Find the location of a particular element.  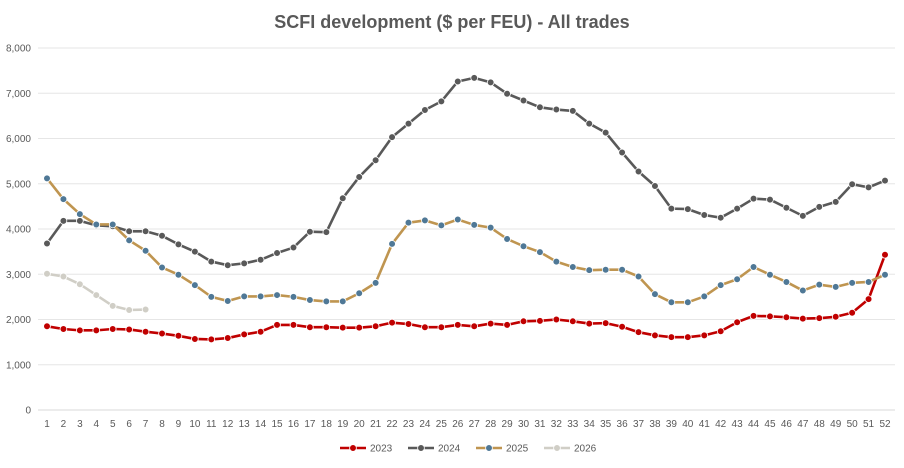

x-tick-label: 25 is located at coordinates (442, 424).